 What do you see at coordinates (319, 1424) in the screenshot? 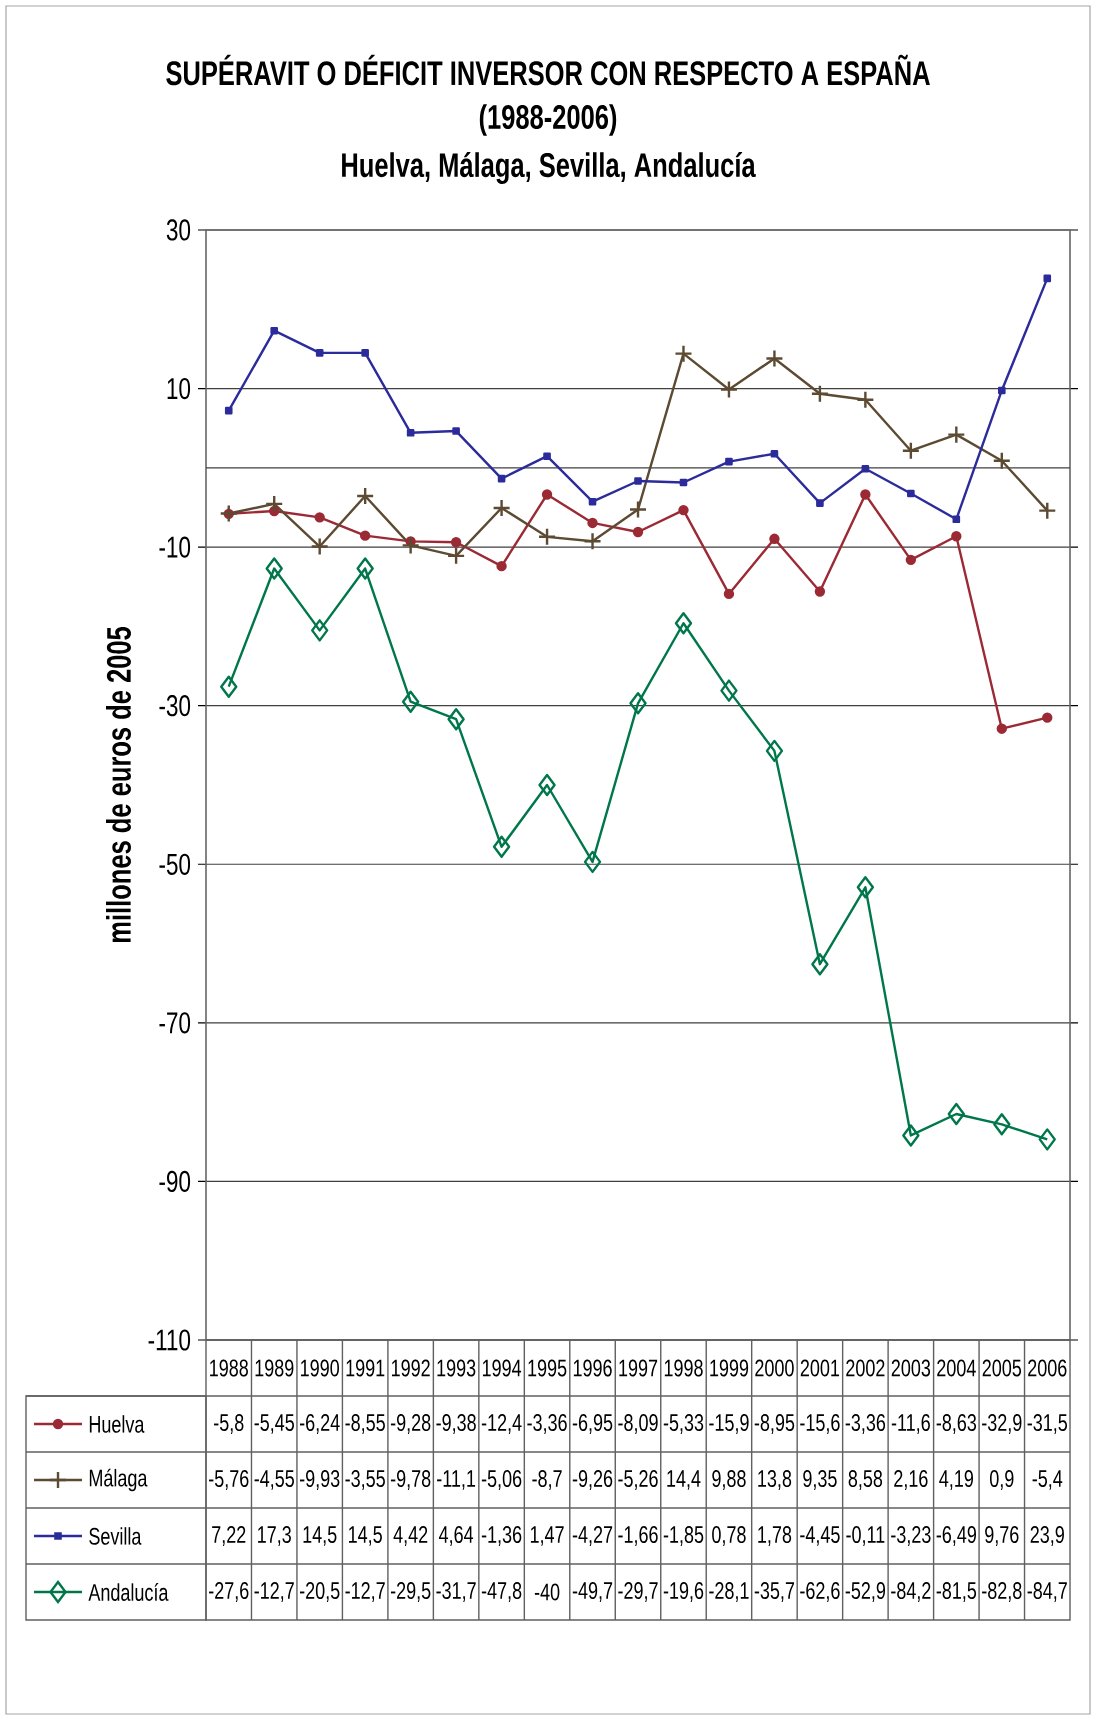
I see `data-label: -6,24` at bounding box center [319, 1424].